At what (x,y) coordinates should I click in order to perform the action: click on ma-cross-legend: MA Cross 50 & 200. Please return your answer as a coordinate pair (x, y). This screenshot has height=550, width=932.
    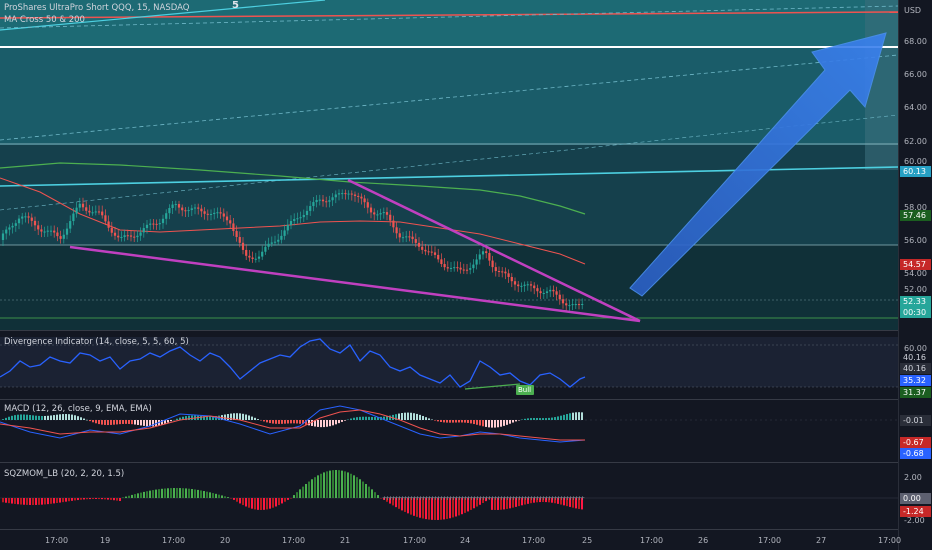
    Looking at the image, I should click on (44, 20).